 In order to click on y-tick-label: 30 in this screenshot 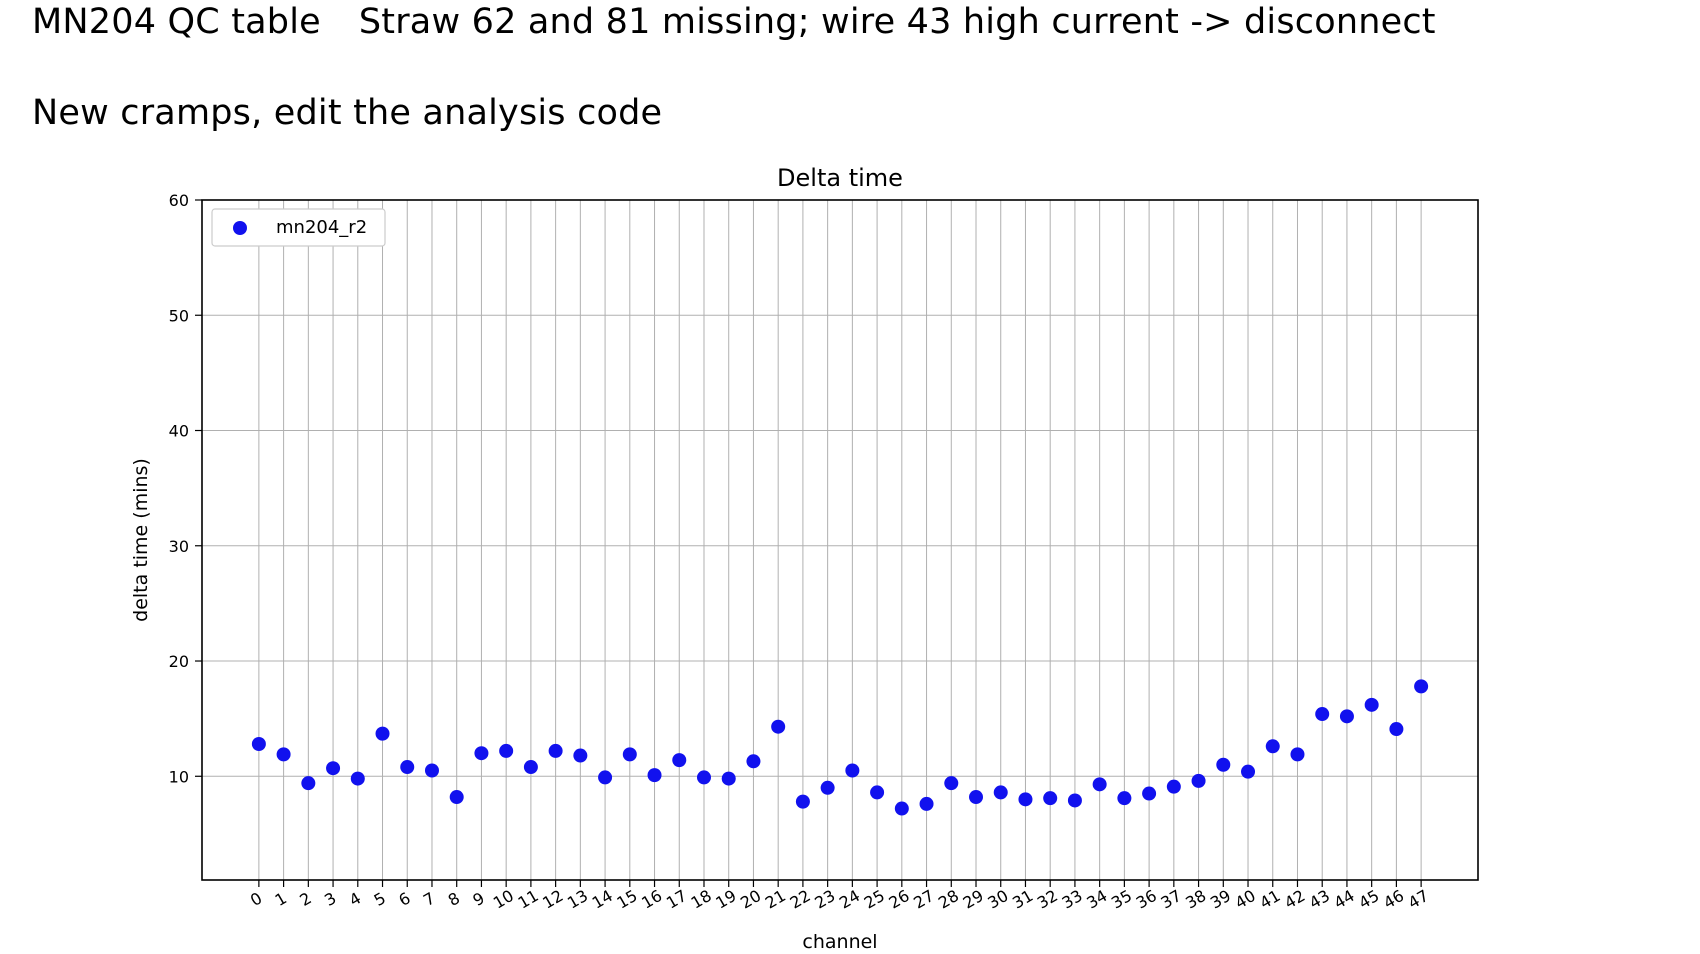, I will do `click(179, 546)`.